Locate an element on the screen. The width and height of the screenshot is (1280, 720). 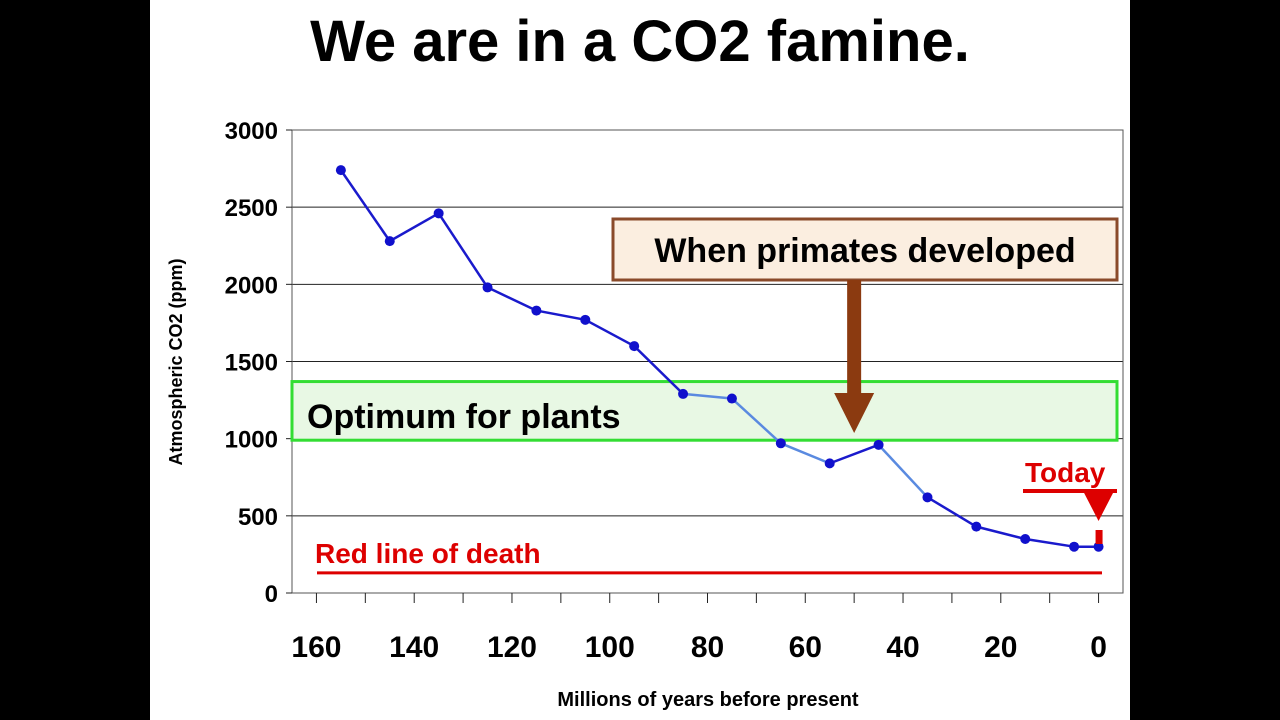
primates-arrow-head is located at coordinates (854, 413).